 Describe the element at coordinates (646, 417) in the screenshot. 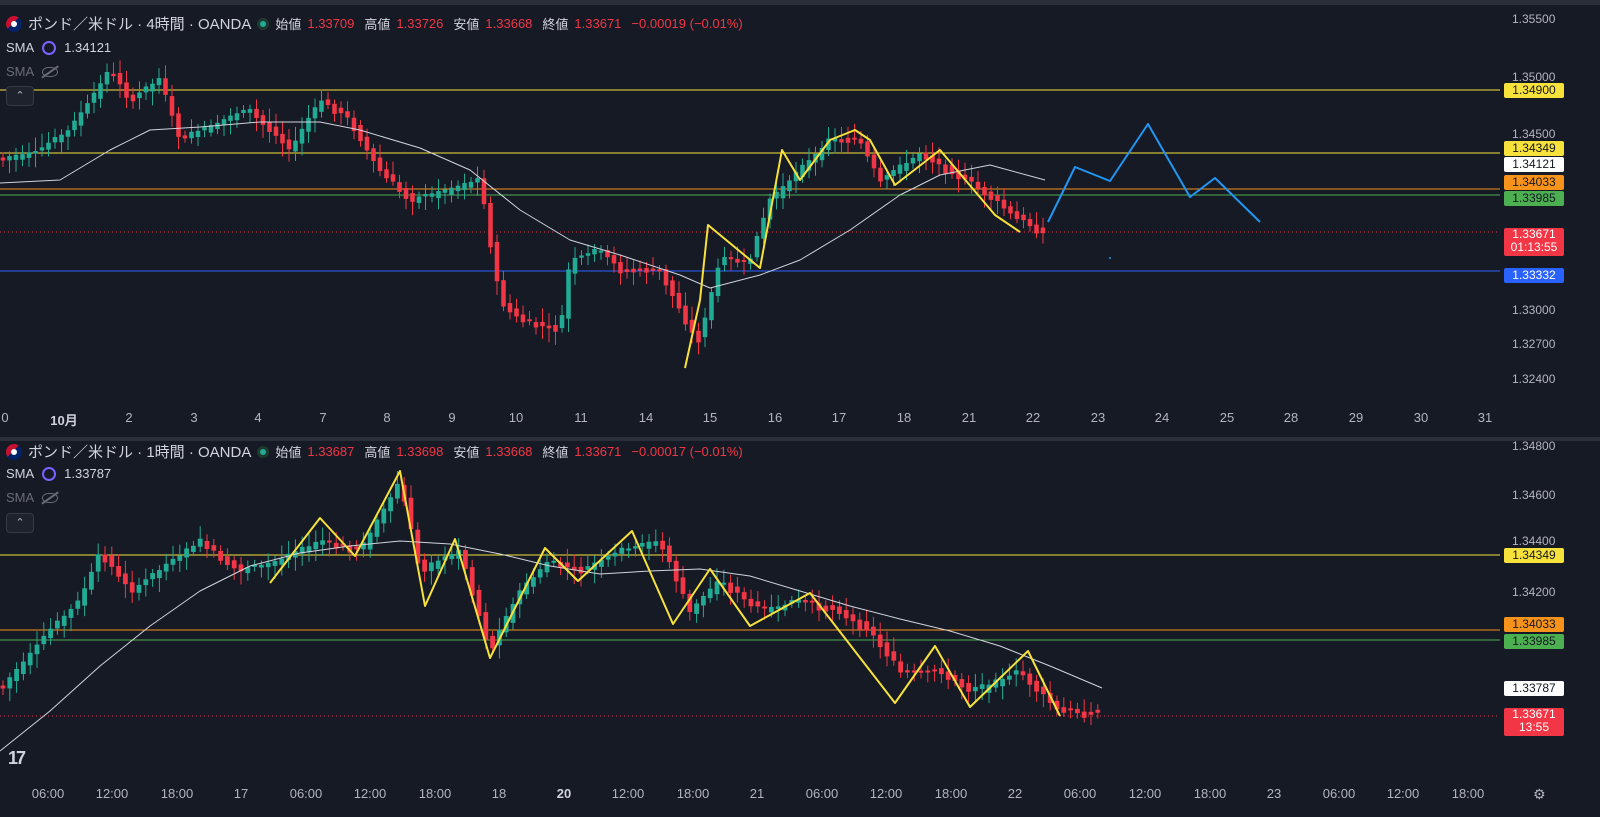

I see `time-axis-label: 14` at that location.